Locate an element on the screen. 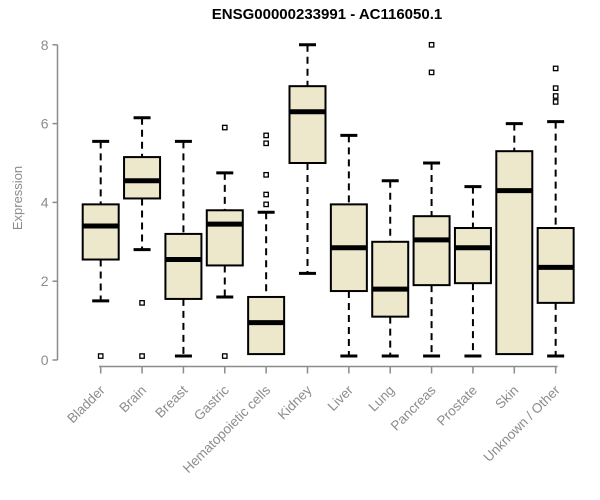 This screenshot has width=600, height=500. x-category-label: Skin is located at coordinates (506, 397).